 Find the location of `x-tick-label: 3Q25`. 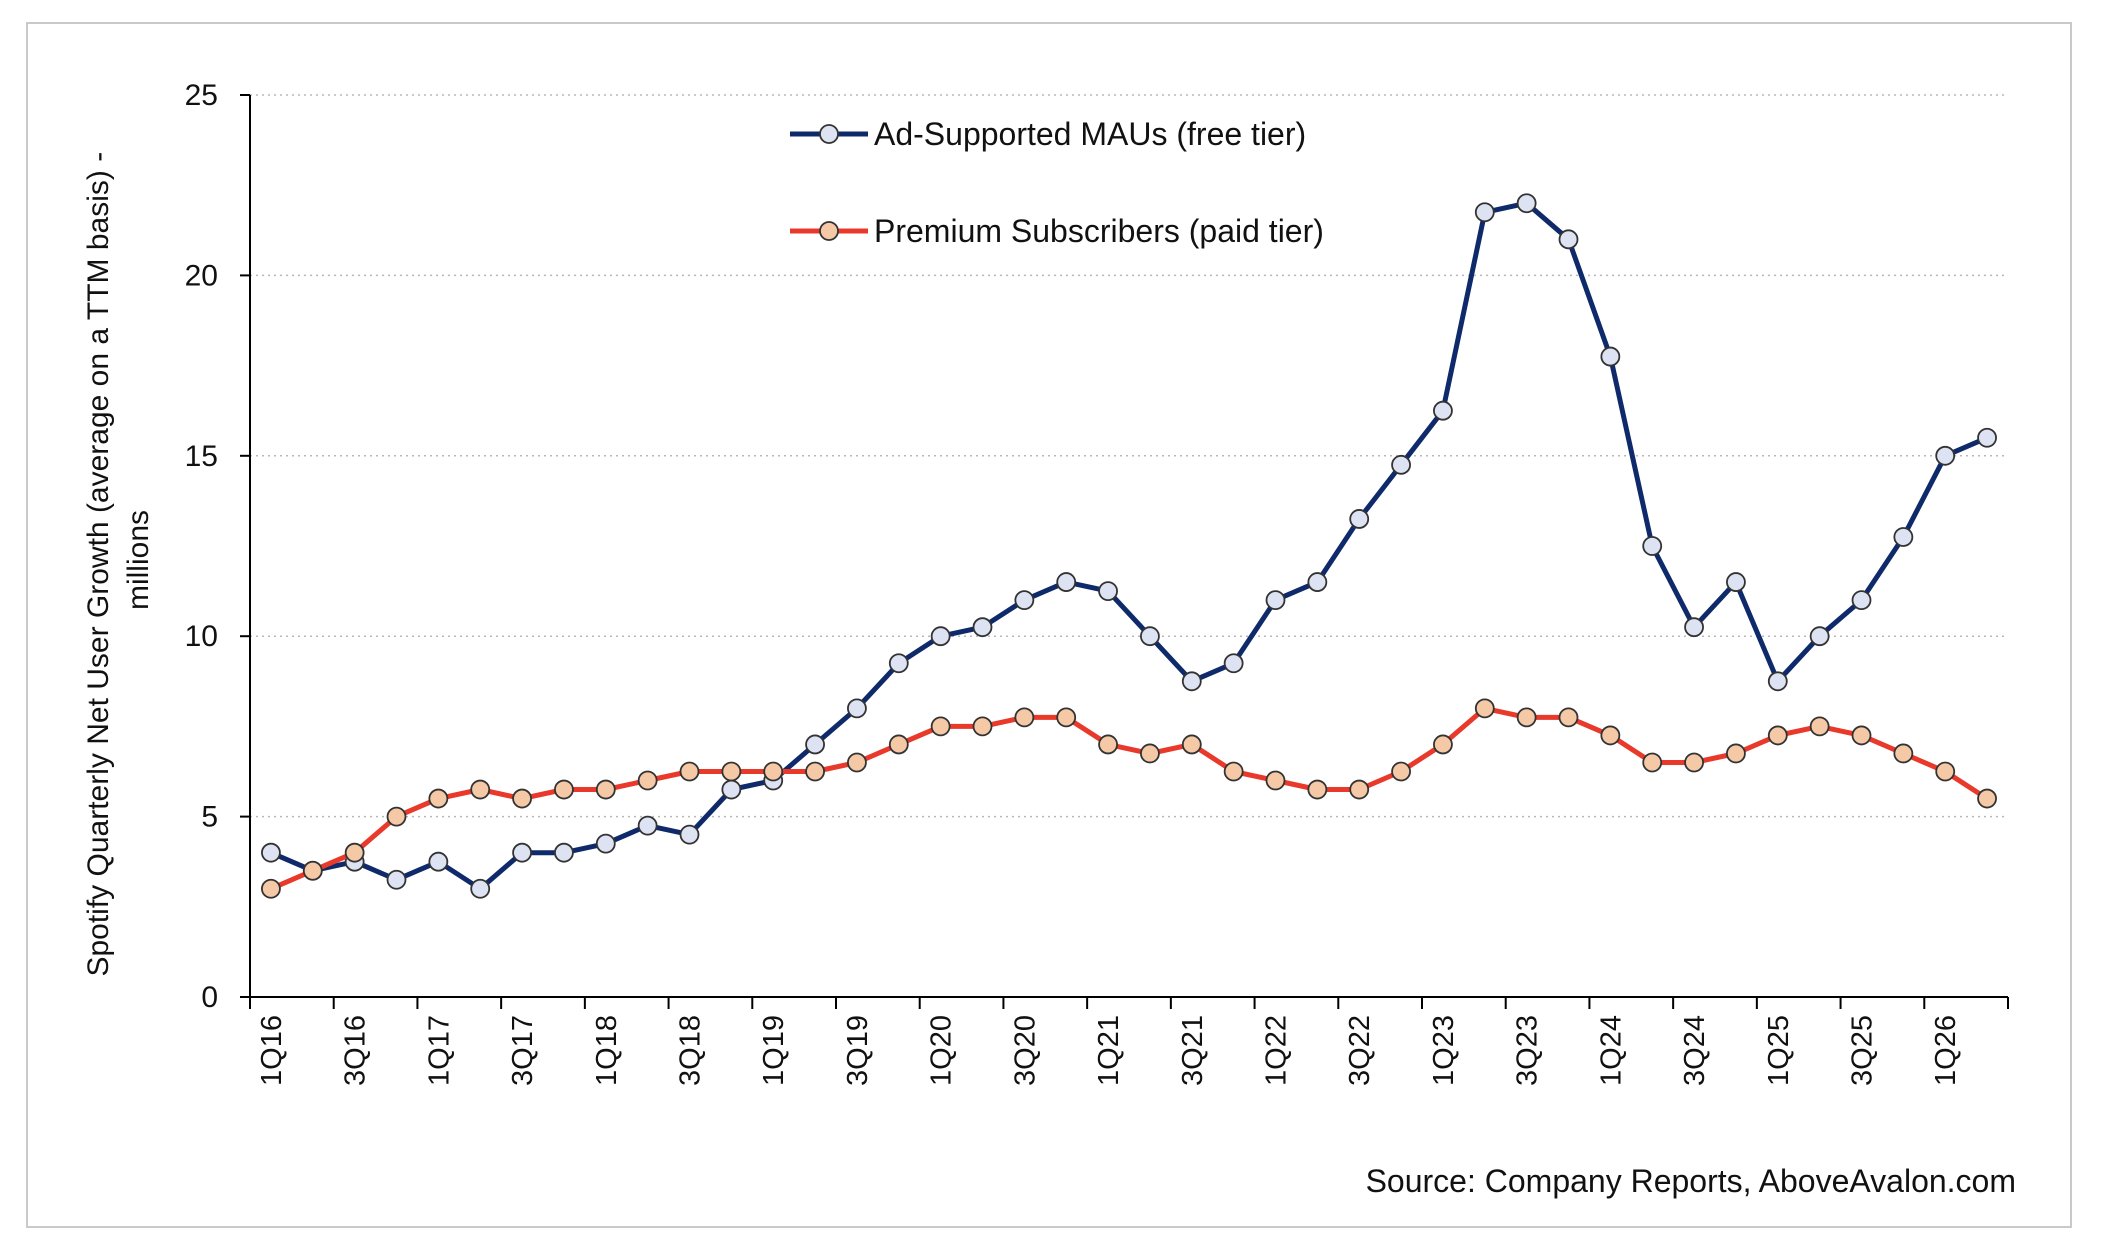

x-tick-label: 3Q25 is located at coordinates (1863, 1050).